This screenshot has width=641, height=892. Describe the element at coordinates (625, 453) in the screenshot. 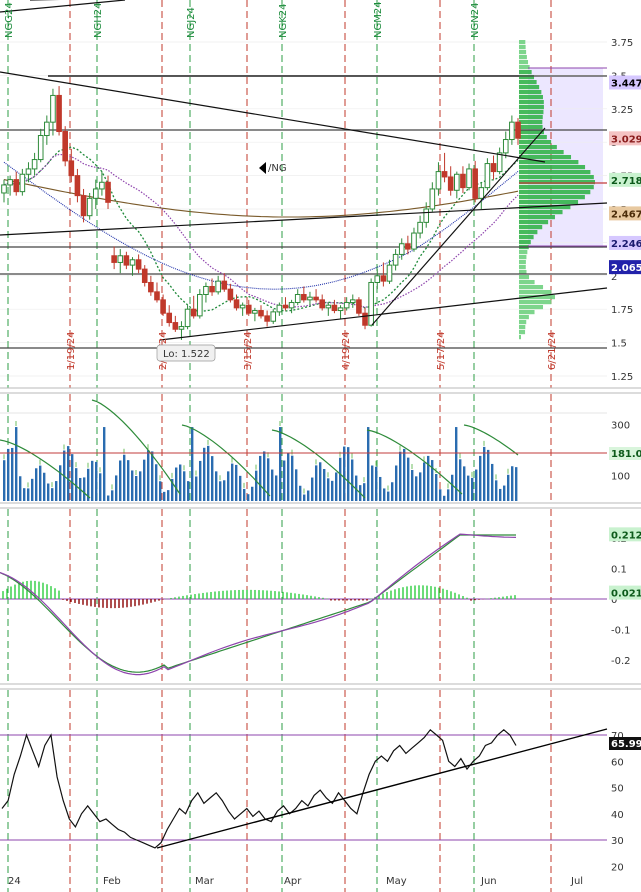

I see `volume-badge: 181.0` at that location.